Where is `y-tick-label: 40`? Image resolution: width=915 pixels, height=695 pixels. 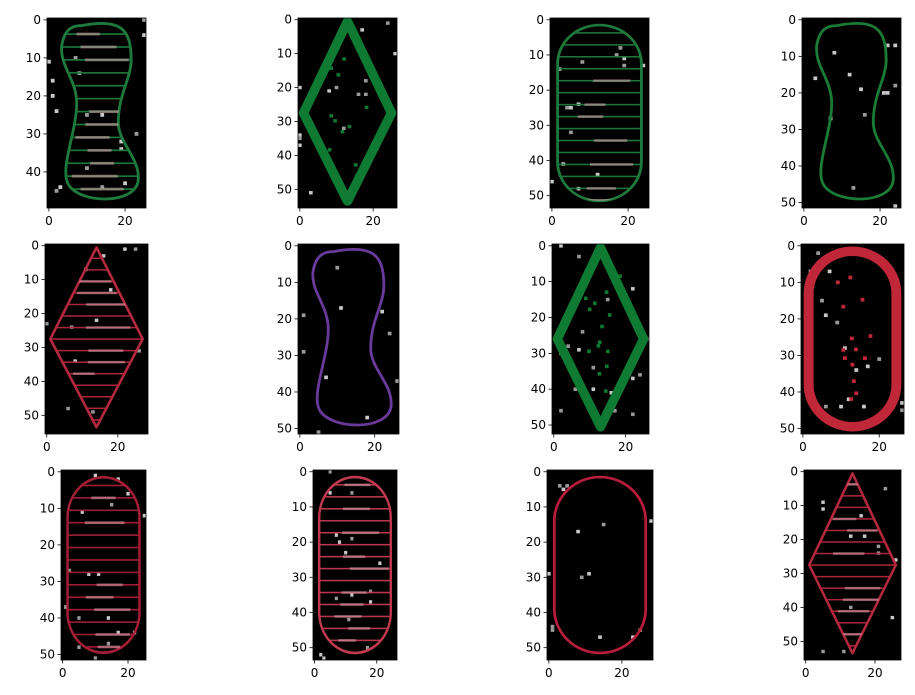
y-tick-label: 40 is located at coordinates (299, 613).